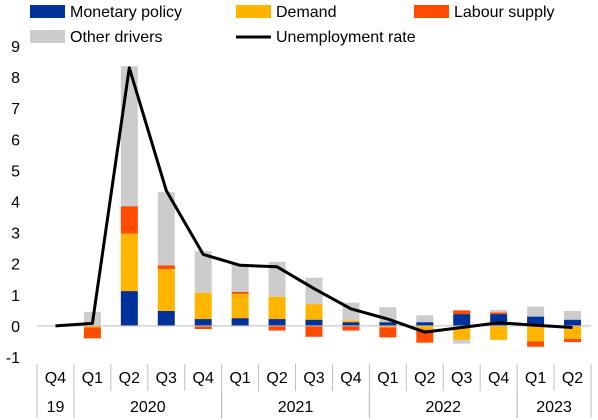  I want to click on y-tick-label: 9, so click(15, 47).